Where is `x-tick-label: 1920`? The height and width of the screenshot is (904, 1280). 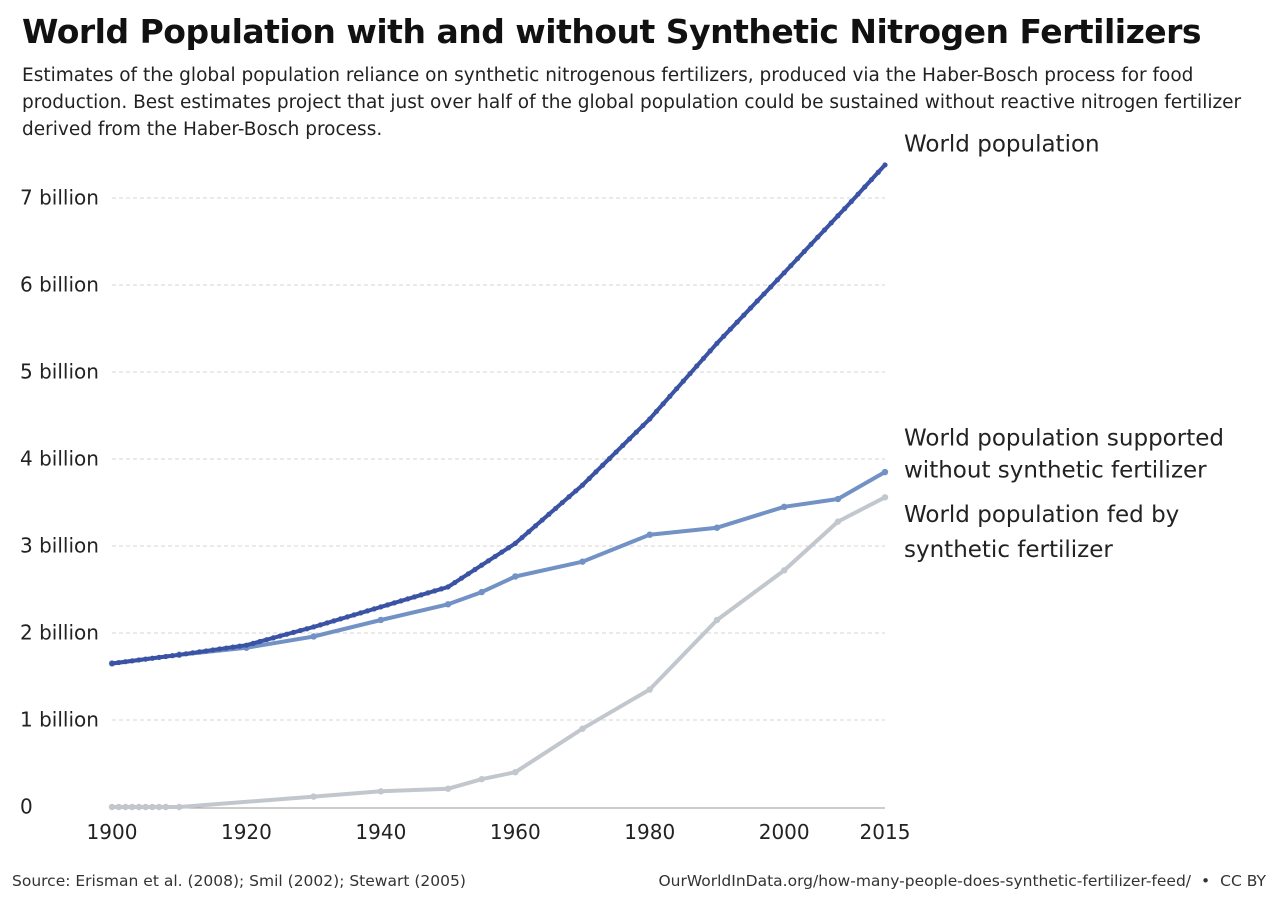
x-tick-label: 1920 is located at coordinates (246, 832).